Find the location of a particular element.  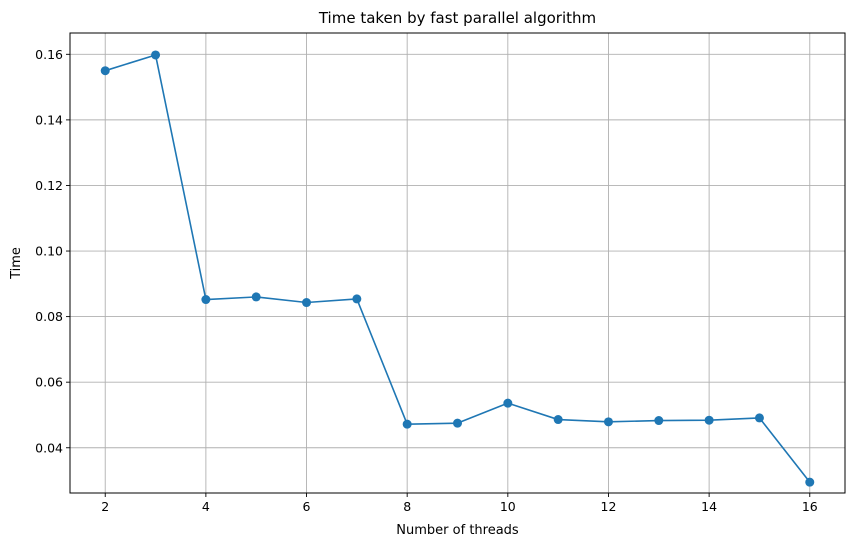

y-tick-label: 0.14 is located at coordinates (49, 119).